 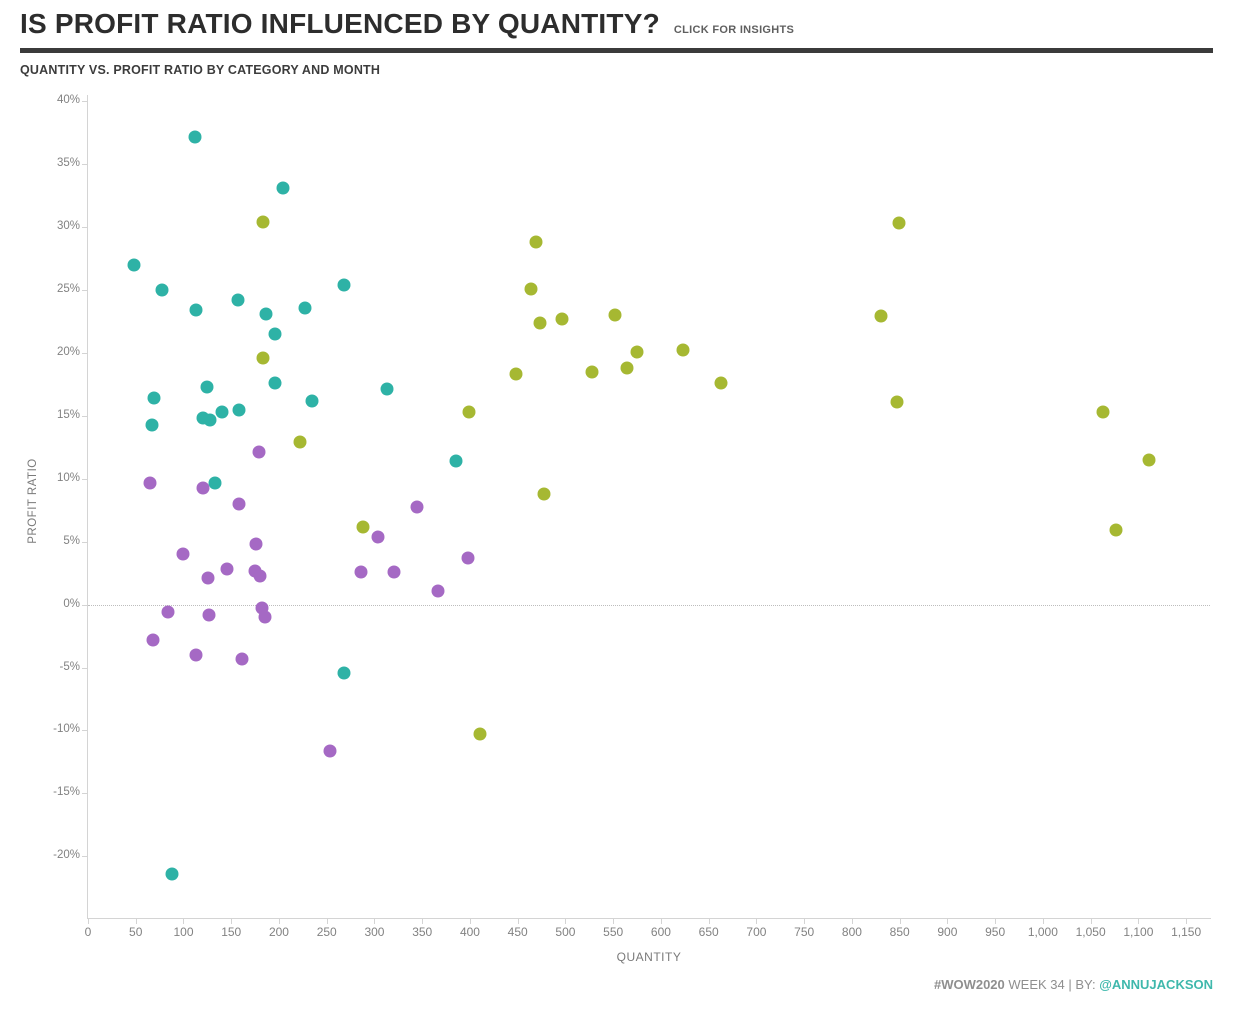 I want to click on y-tick-label: 25%, so click(x=68, y=289).